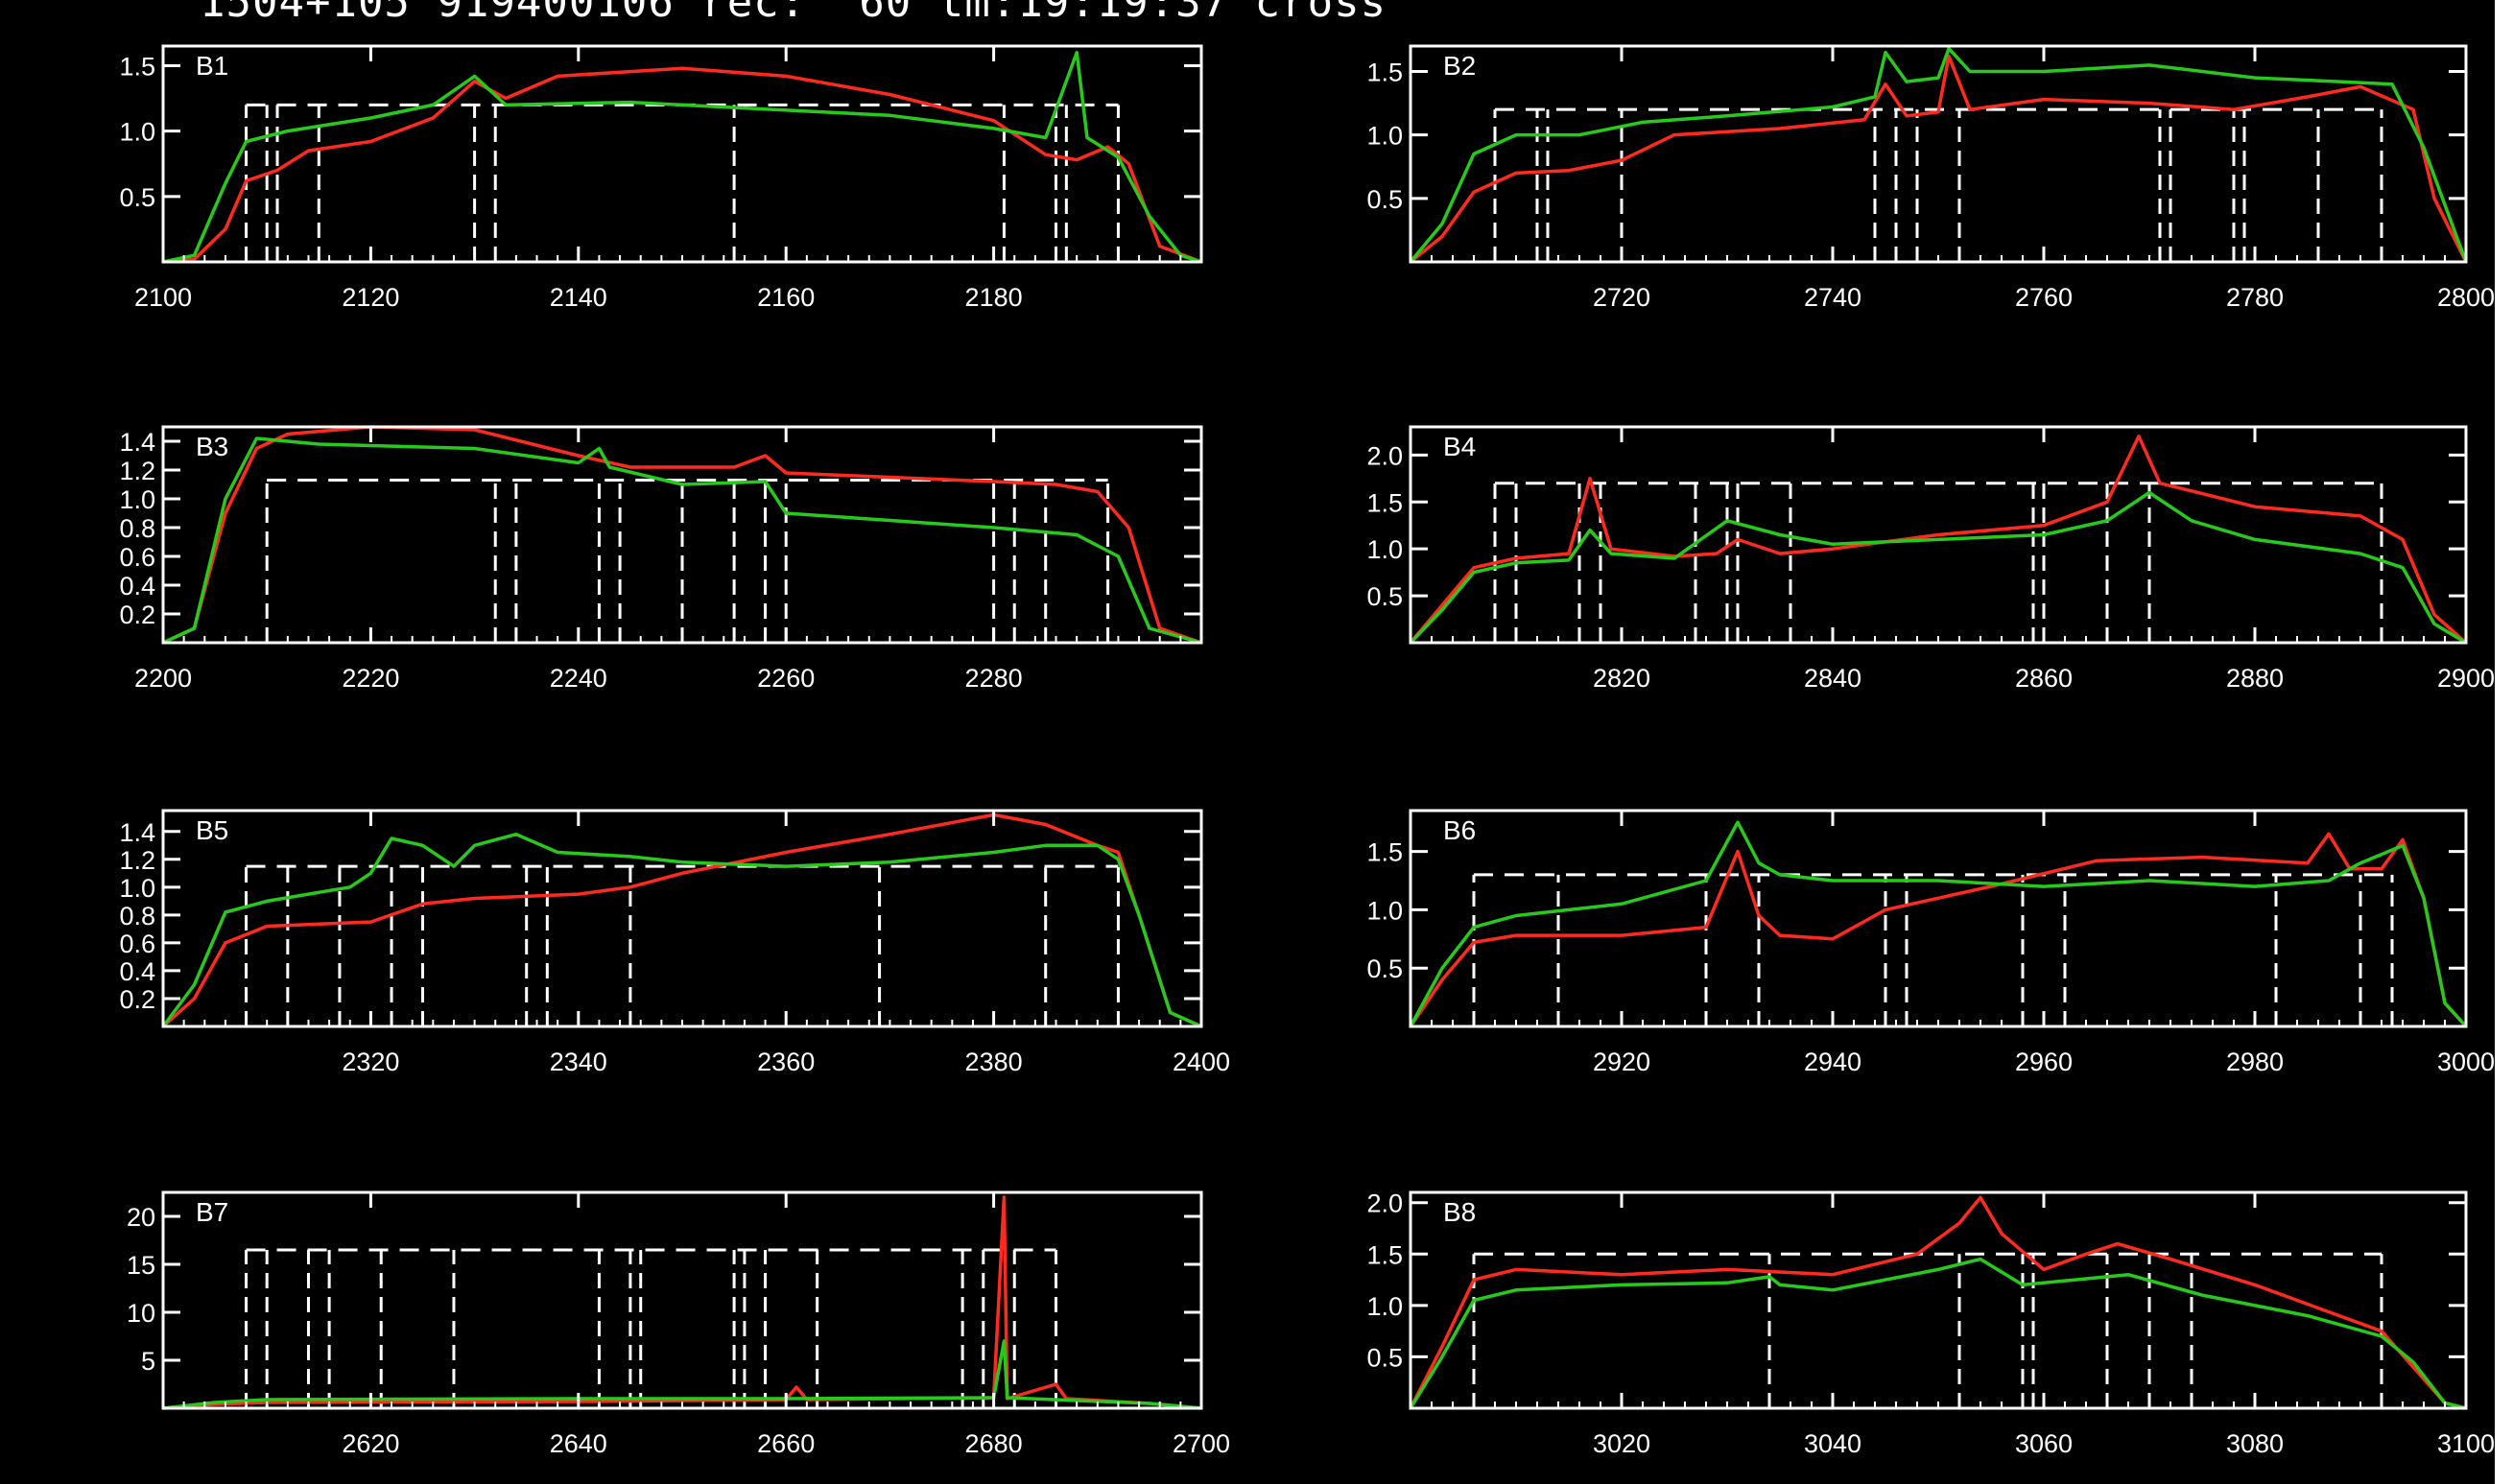  I want to click on chart-panel-b8: 3020 3040 3060 3080 3100 0.5 1.0 1.5 2.0 B8, so click(1930, 1324).